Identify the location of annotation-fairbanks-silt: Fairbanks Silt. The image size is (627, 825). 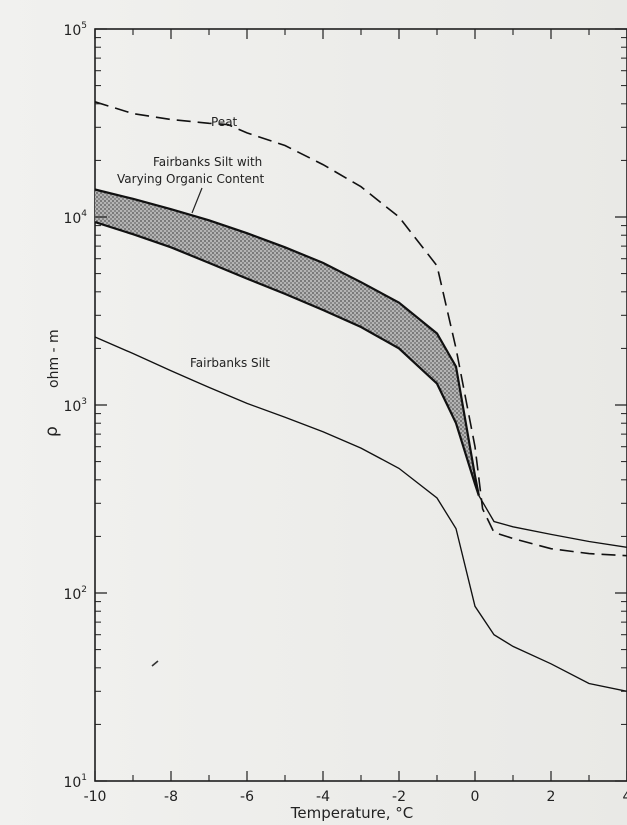
(230, 363).